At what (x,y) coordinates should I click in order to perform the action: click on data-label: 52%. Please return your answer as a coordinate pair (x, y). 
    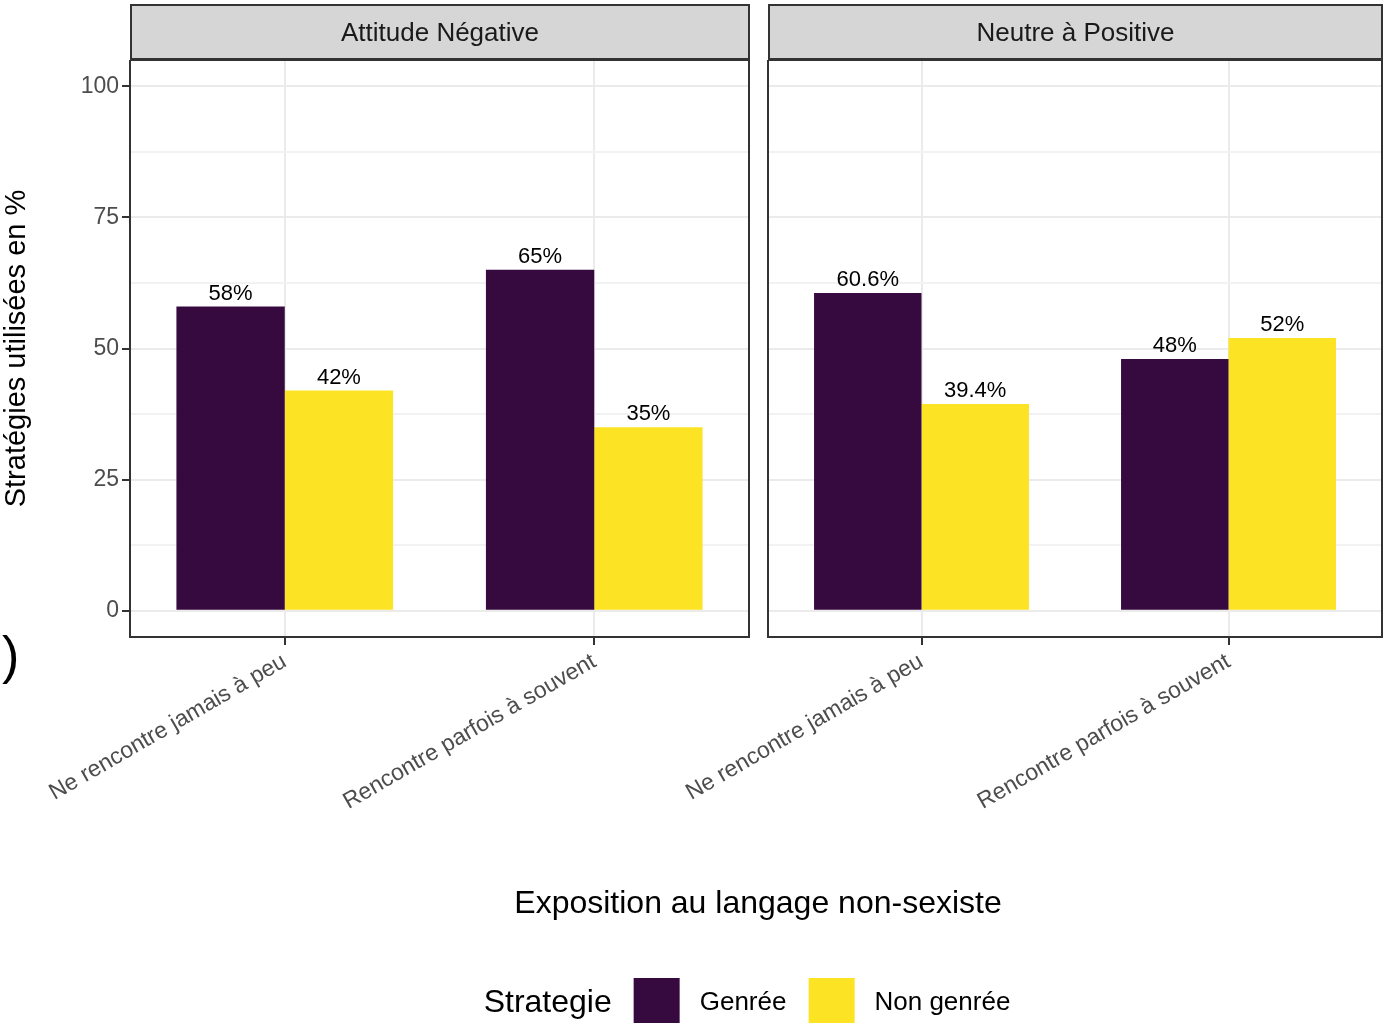
    Looking at the image, I should click on (1282, 324).